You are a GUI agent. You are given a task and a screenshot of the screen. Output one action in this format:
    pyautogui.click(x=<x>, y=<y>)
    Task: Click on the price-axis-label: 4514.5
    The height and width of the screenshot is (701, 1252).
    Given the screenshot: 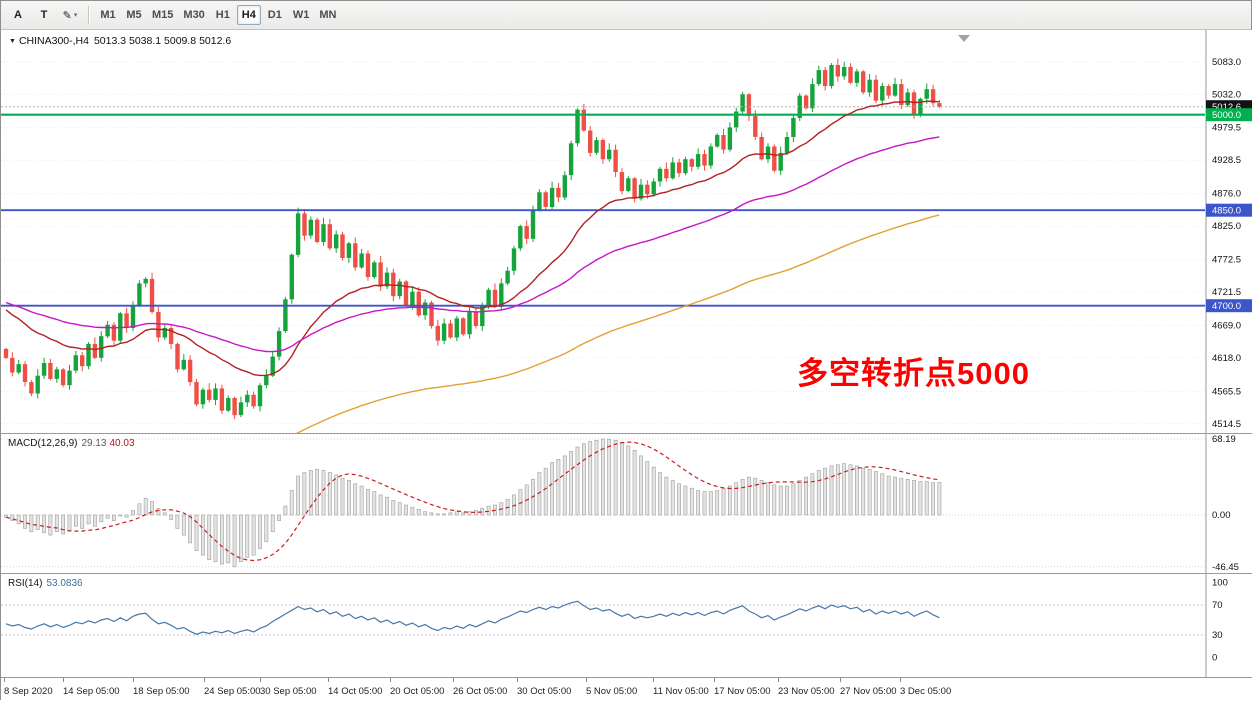 What is the action you would take?
    pyautogui.click(x=1226, y=424)
    